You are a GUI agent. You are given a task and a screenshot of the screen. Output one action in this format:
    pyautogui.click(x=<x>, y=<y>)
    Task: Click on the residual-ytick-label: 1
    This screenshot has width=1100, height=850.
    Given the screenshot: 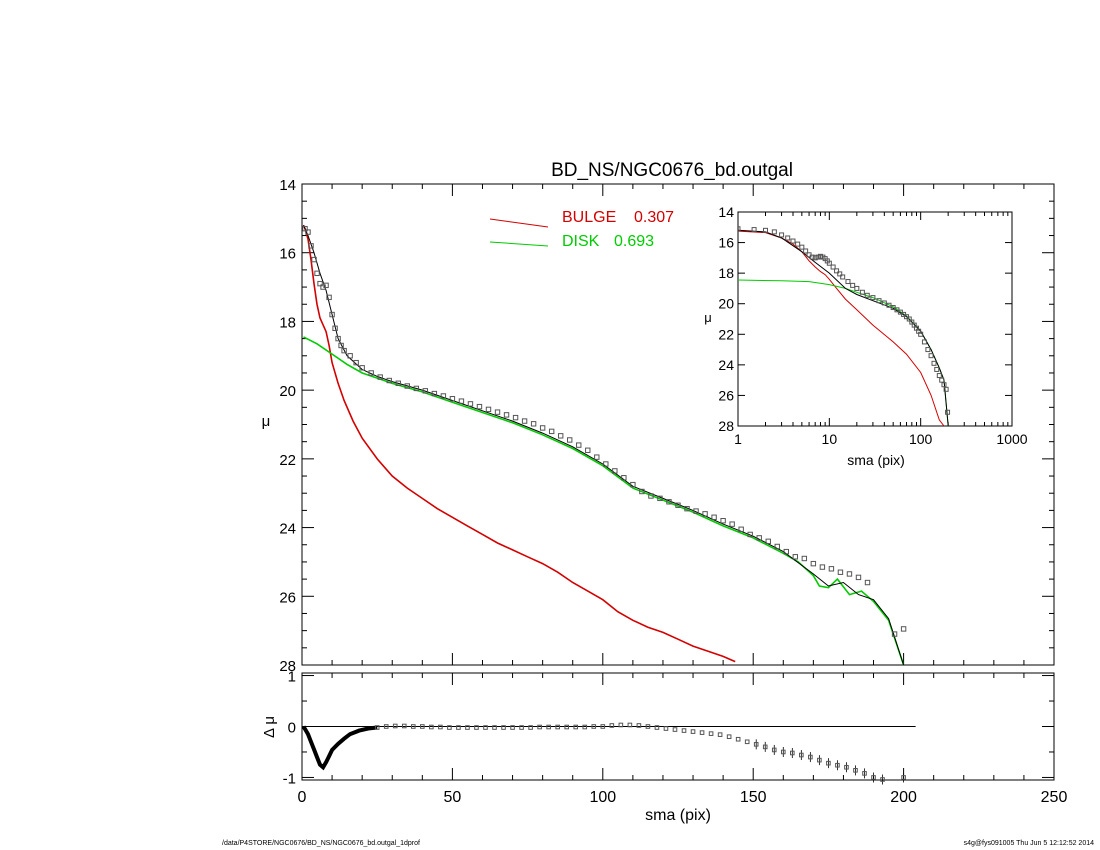 What is the action you would take?
    pyautogui.click(x=292, y=677)
    